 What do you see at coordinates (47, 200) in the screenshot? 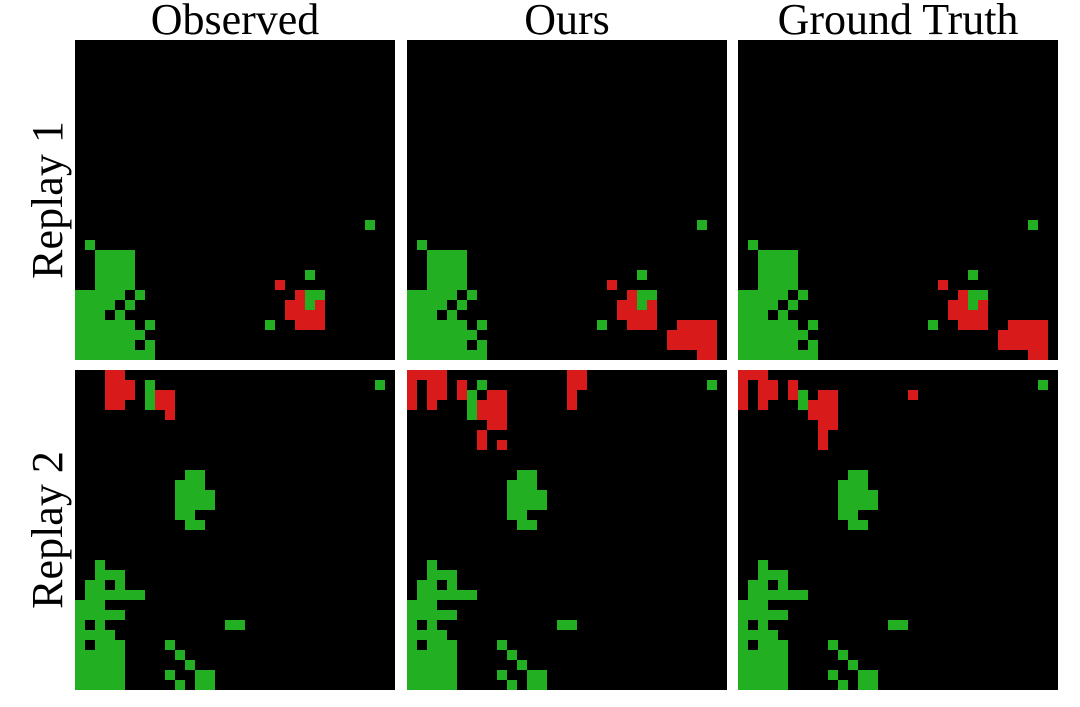
I see `row-label: Replay 1` at bounding box center [47, 200].